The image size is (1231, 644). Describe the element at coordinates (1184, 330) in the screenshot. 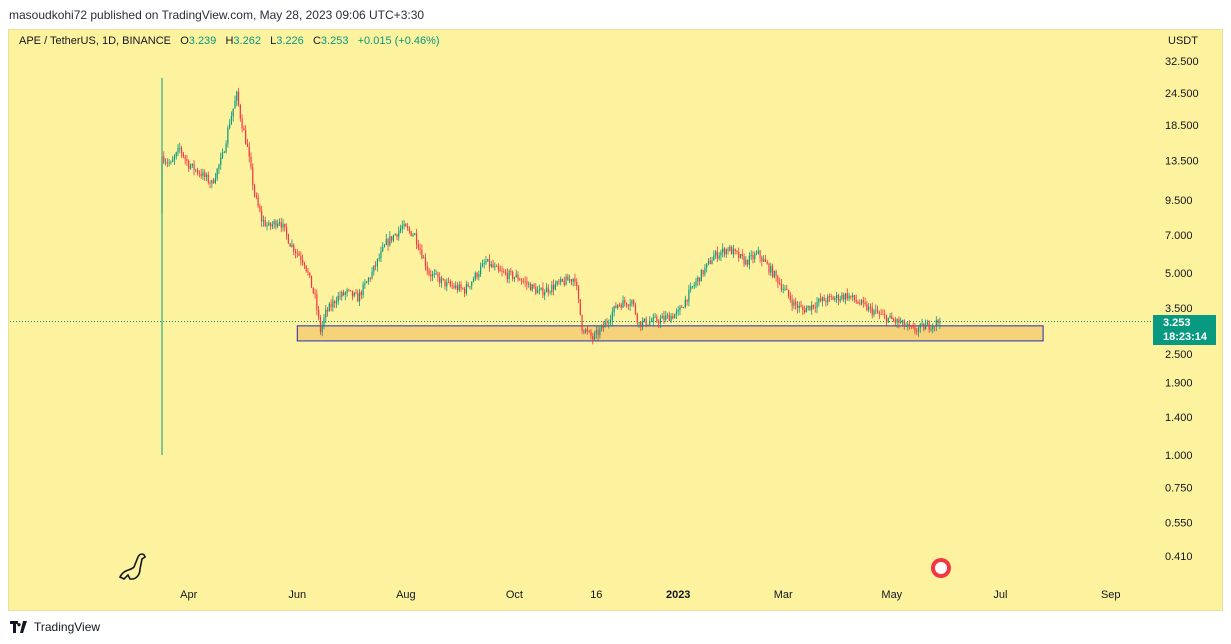

I see `current-price-label: 3.253 18:23:14` at that location.